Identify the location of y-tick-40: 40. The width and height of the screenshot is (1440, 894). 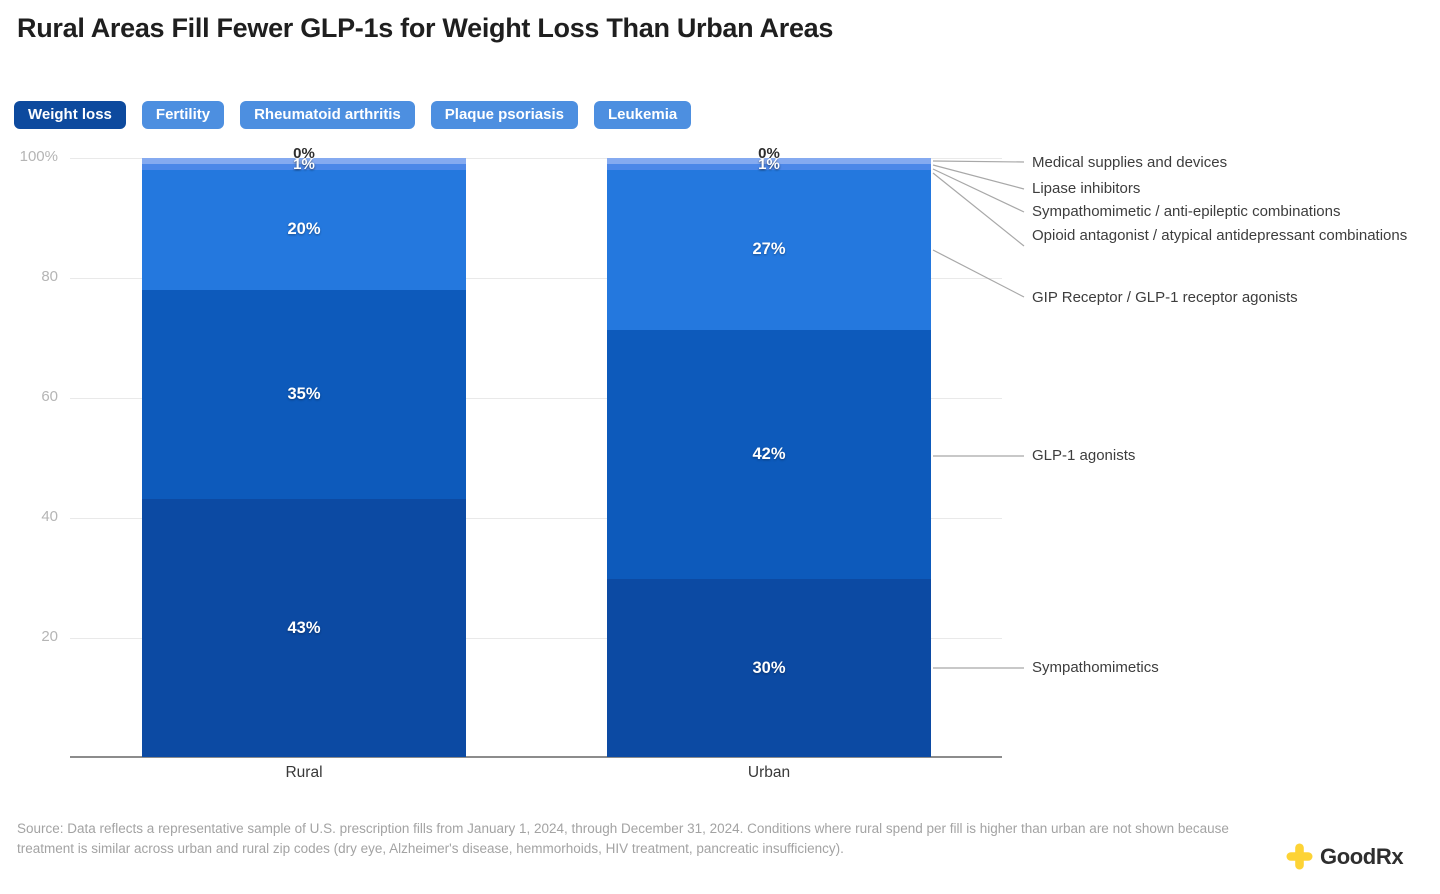
(49, 516).